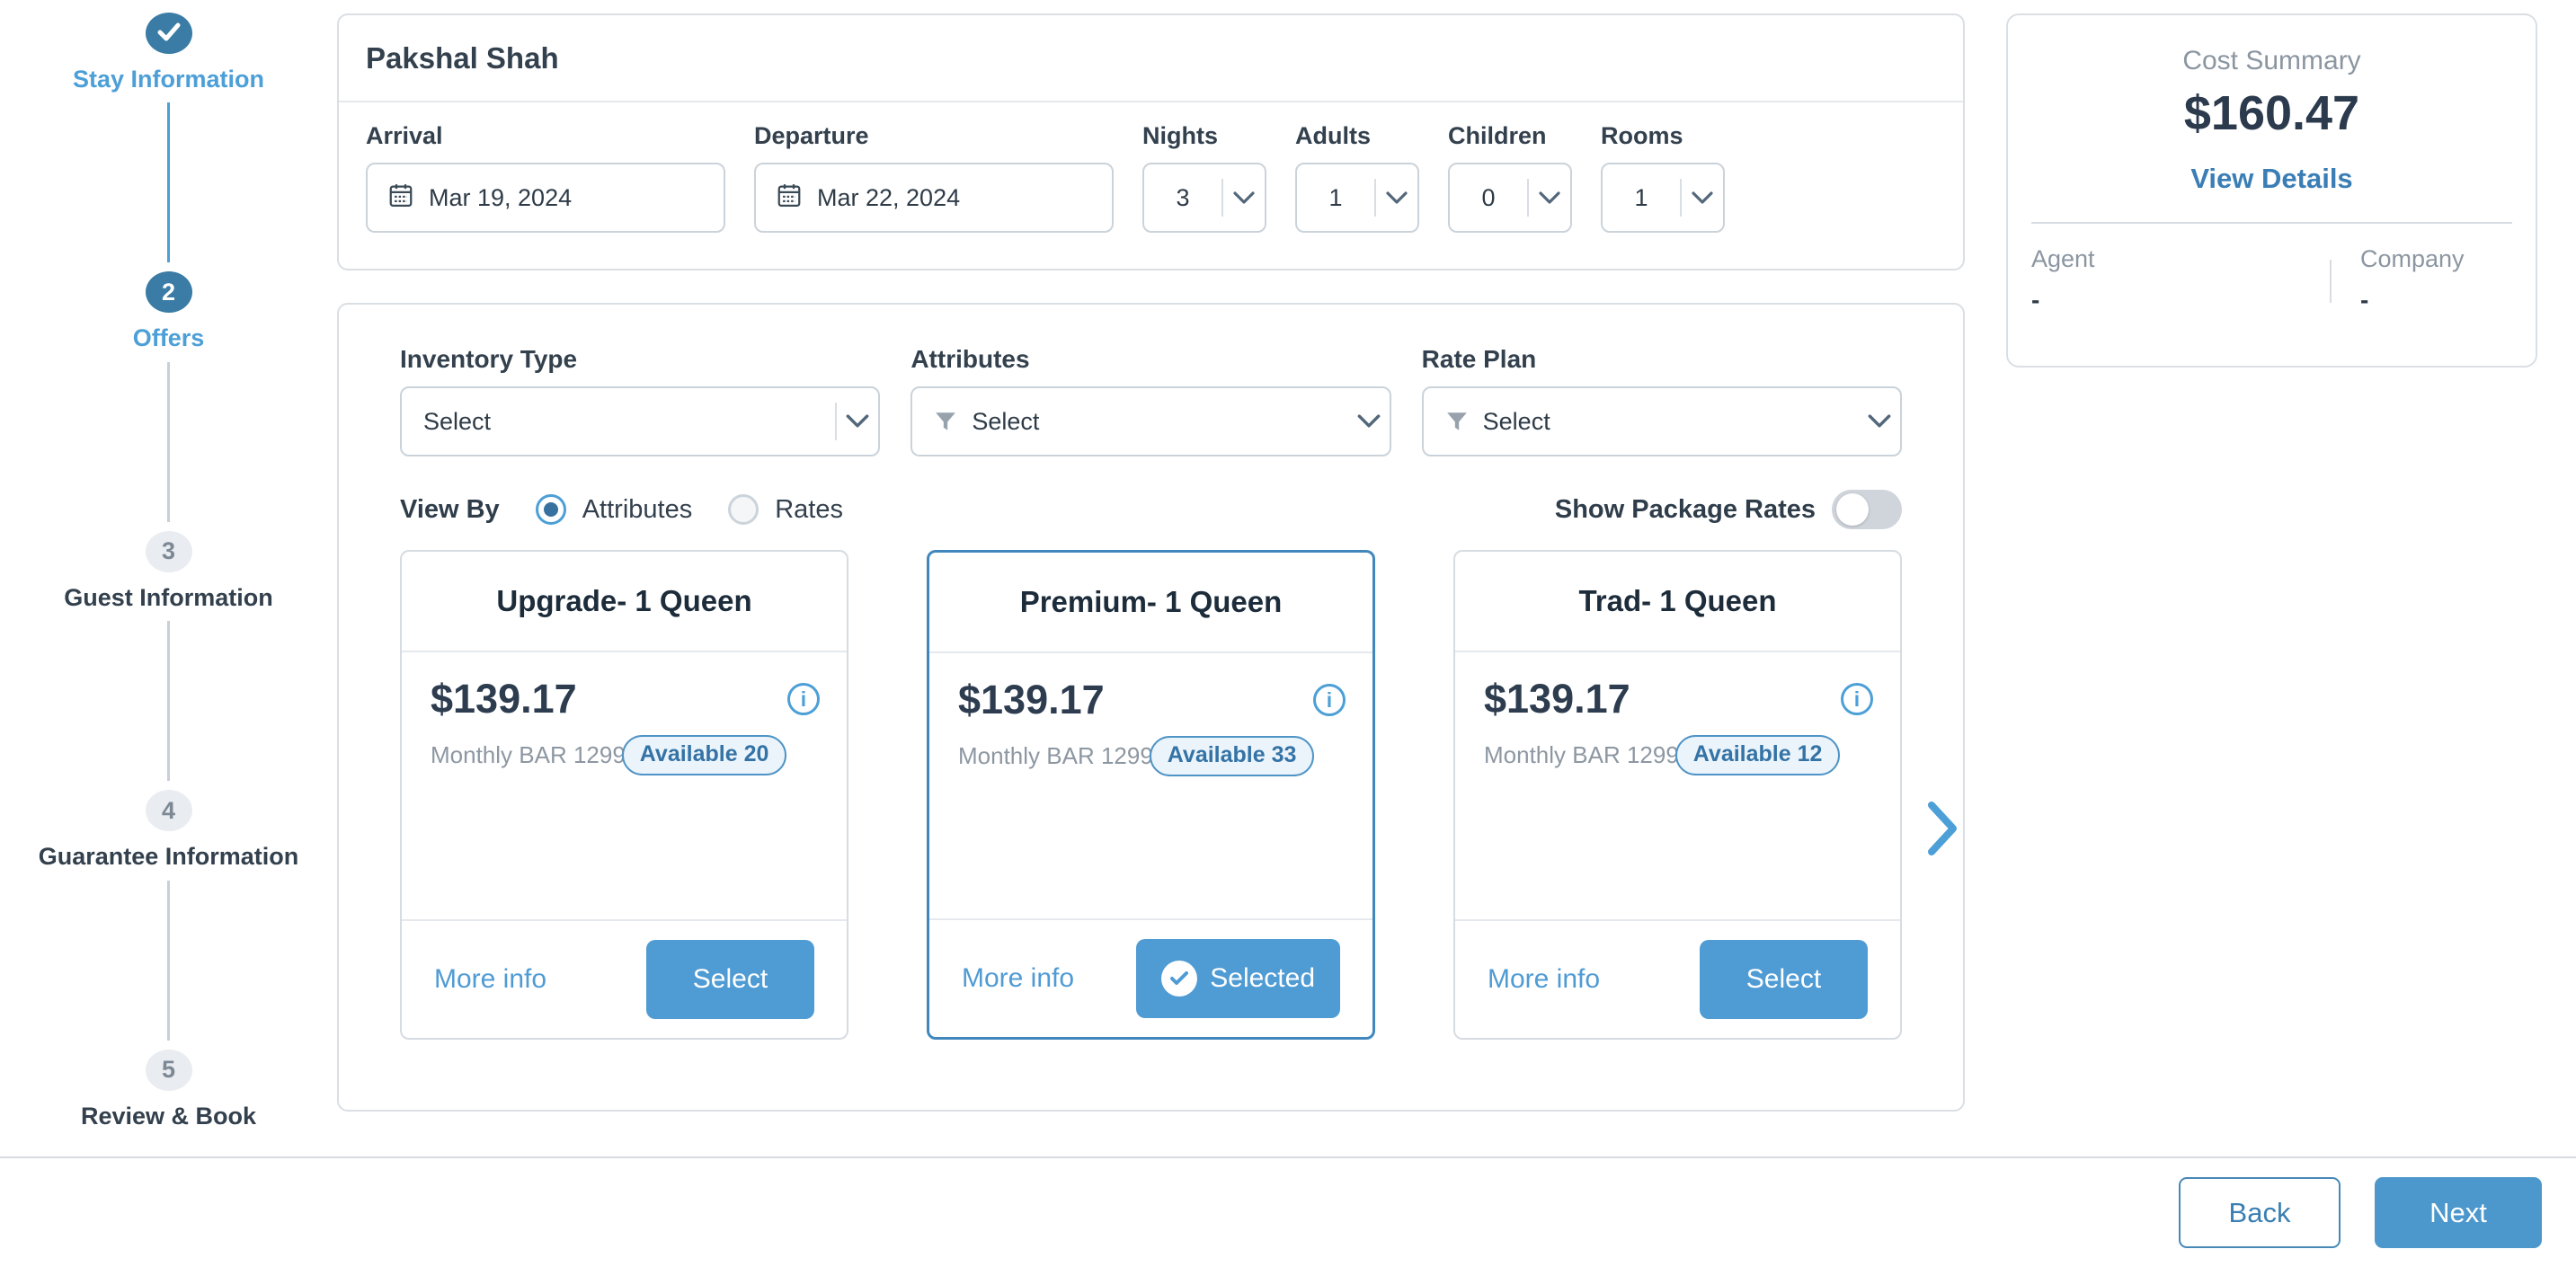  What do you see at coordinates (2271, 113) in the screenshot?
I see `cost-summary-total: $160.47` at bounding box center [2271, 113].